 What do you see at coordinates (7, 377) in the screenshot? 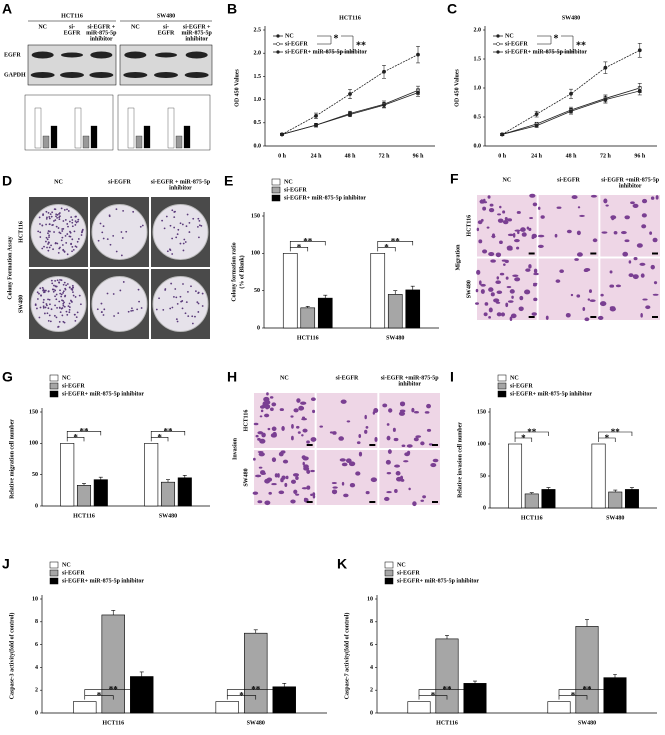
I see `panel-letter: G` at bounding box center [7, 377].